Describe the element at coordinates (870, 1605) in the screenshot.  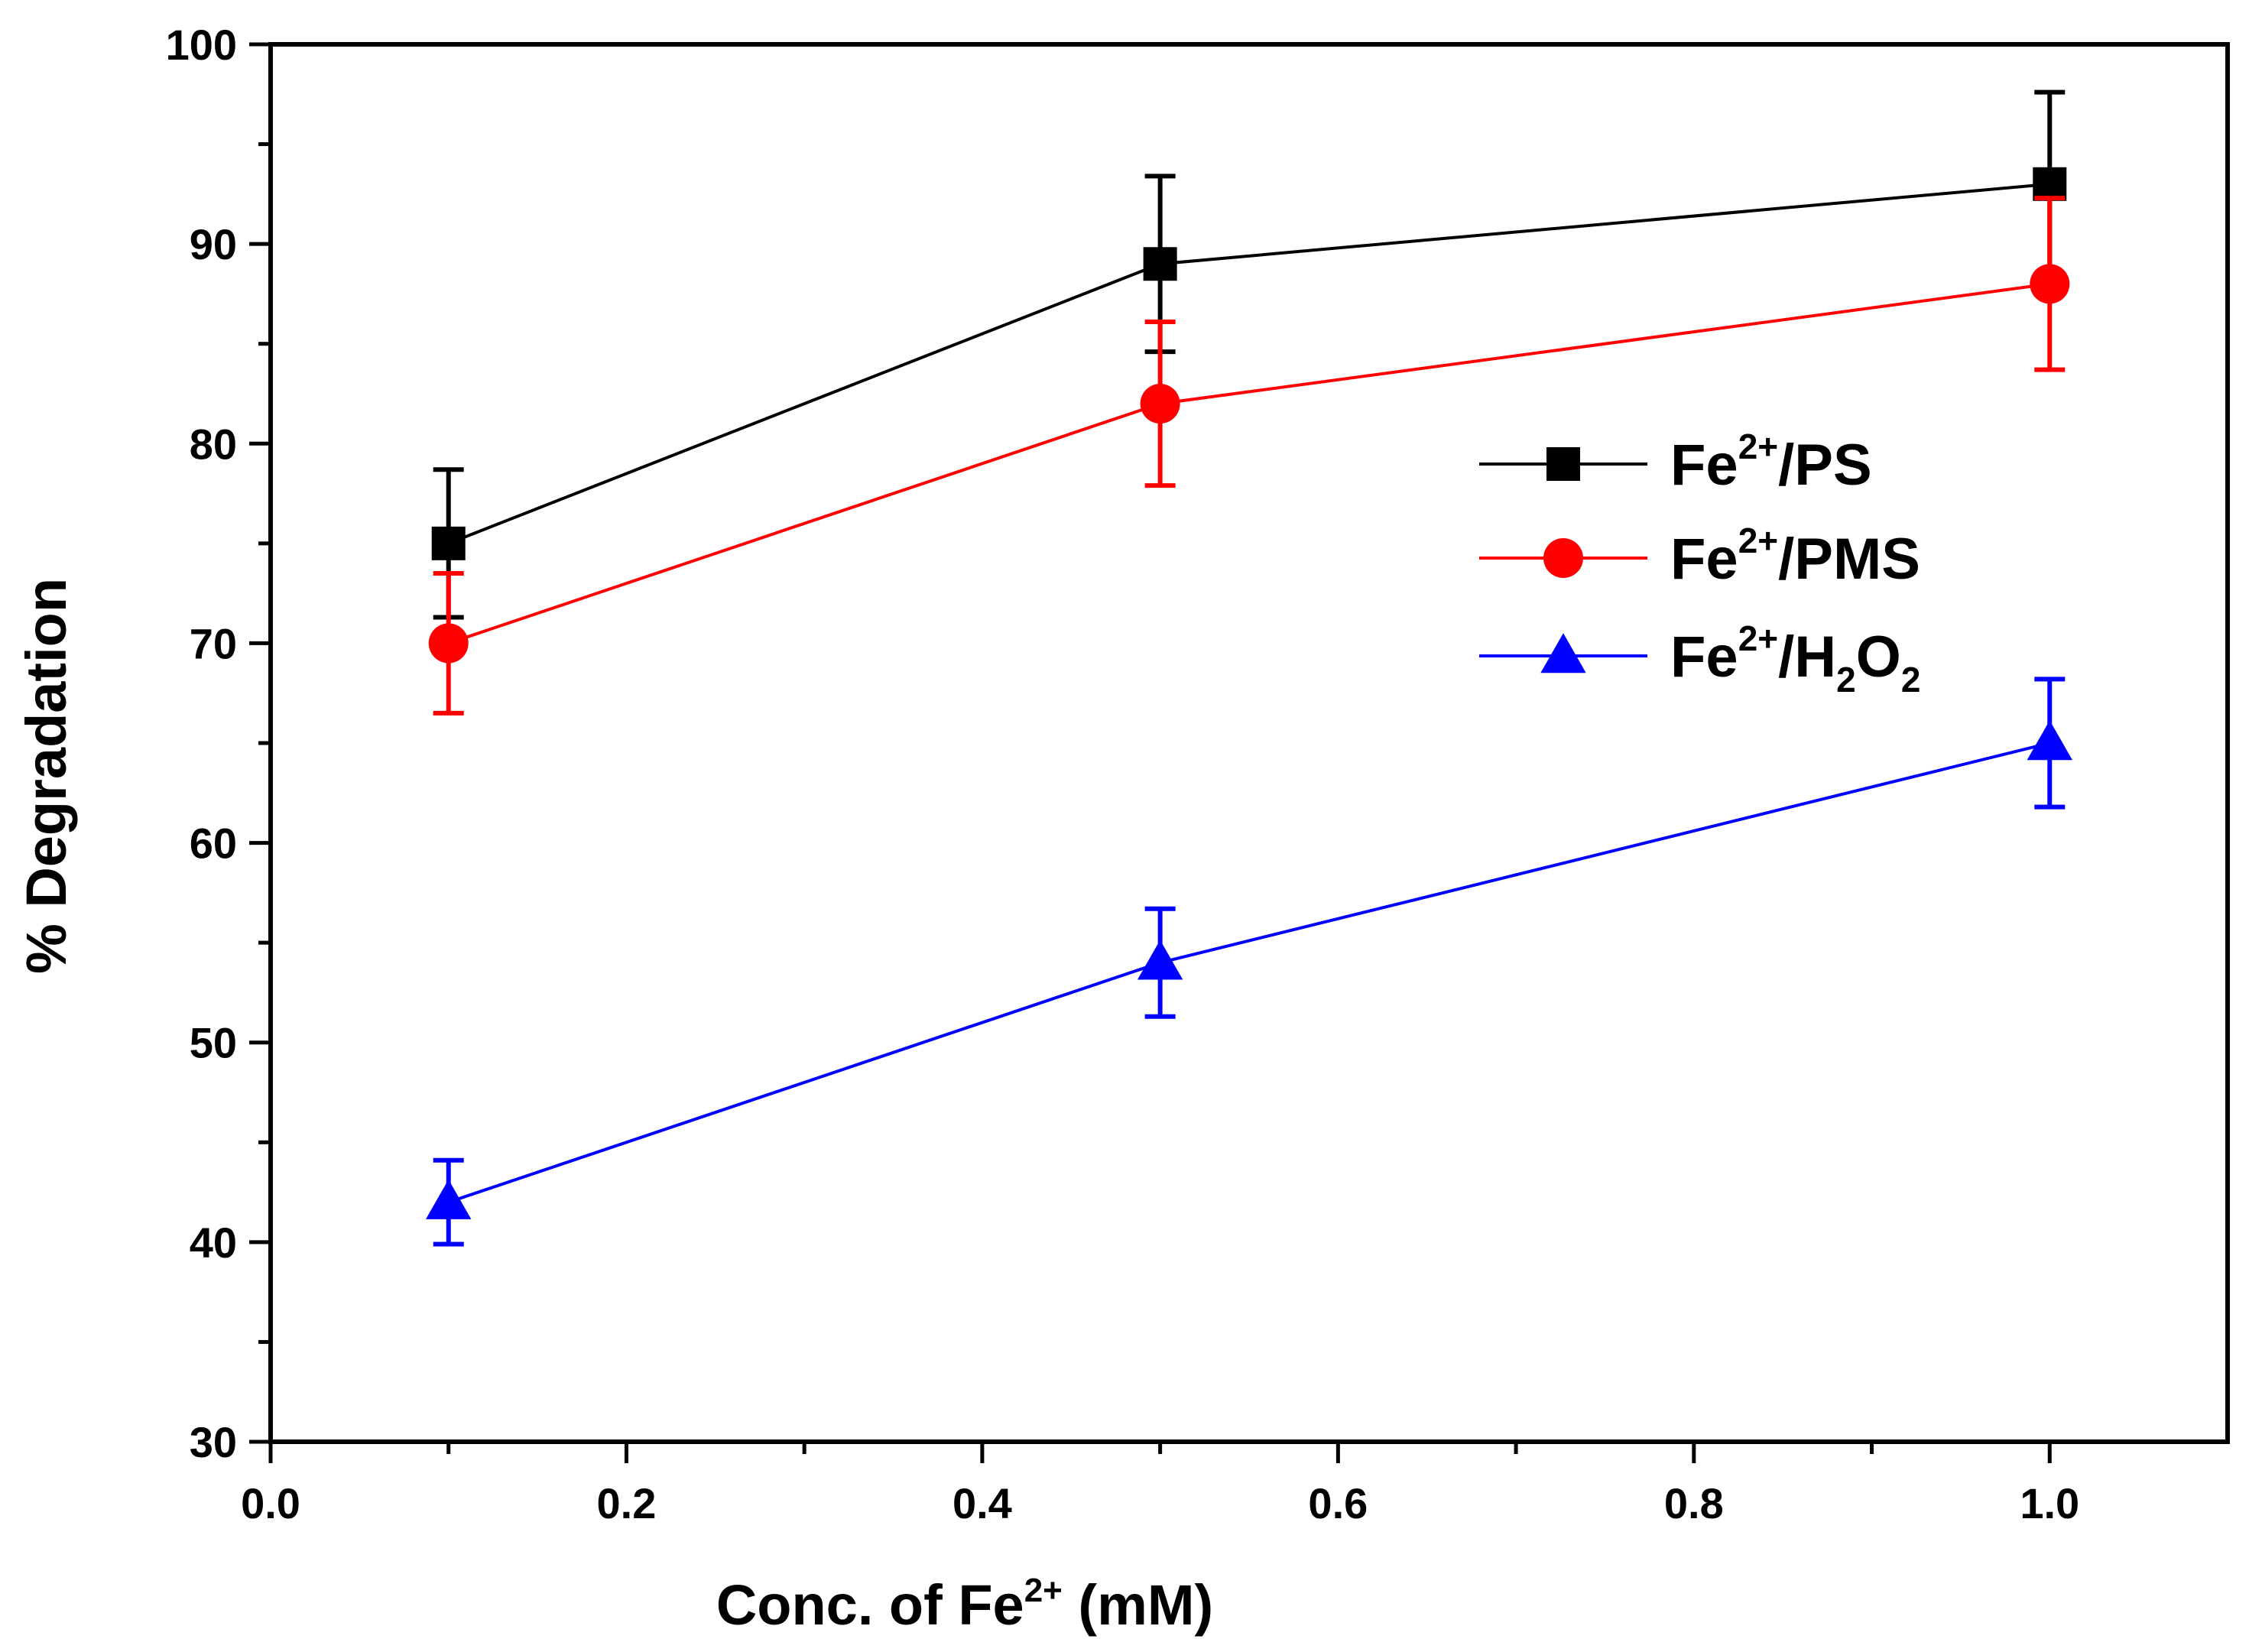
I see `x-axis-title-main: Conc. of Fe` at that location.